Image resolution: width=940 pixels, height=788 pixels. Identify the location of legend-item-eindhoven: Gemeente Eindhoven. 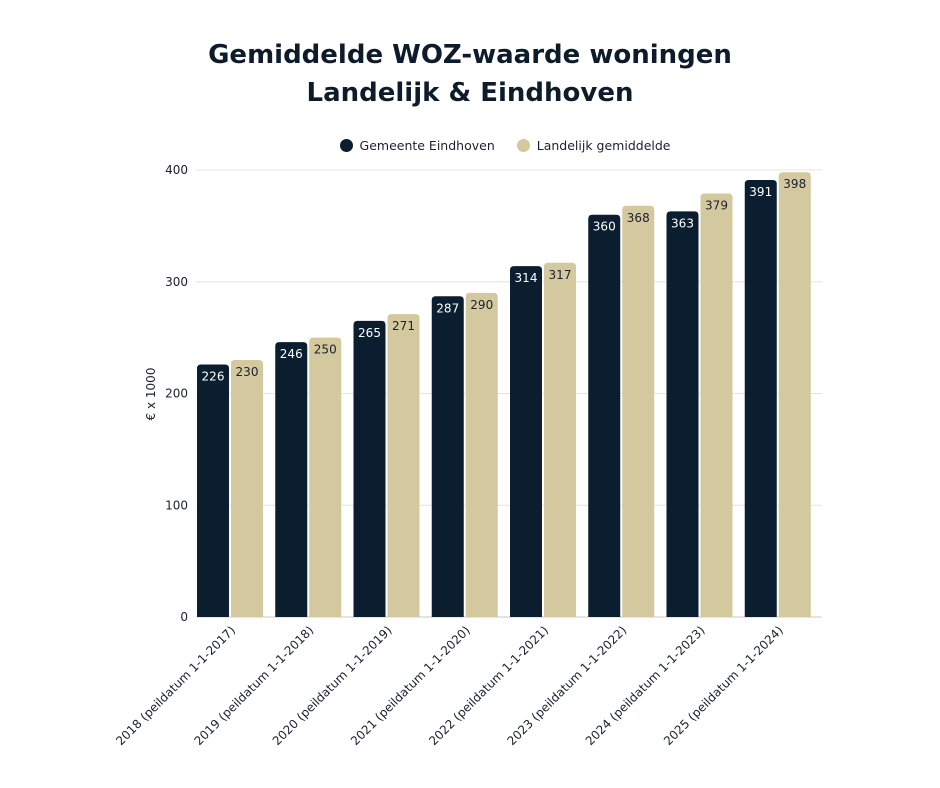
(417, 145).